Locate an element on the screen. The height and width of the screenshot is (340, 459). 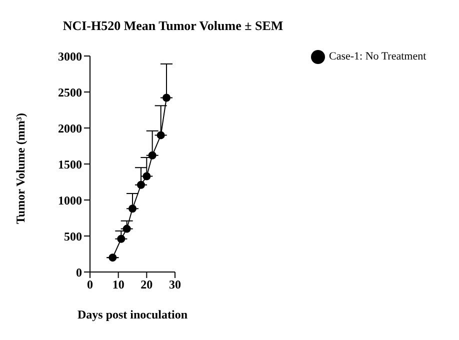
y-tick-label: 1000 is located at coordinates (70, 200).